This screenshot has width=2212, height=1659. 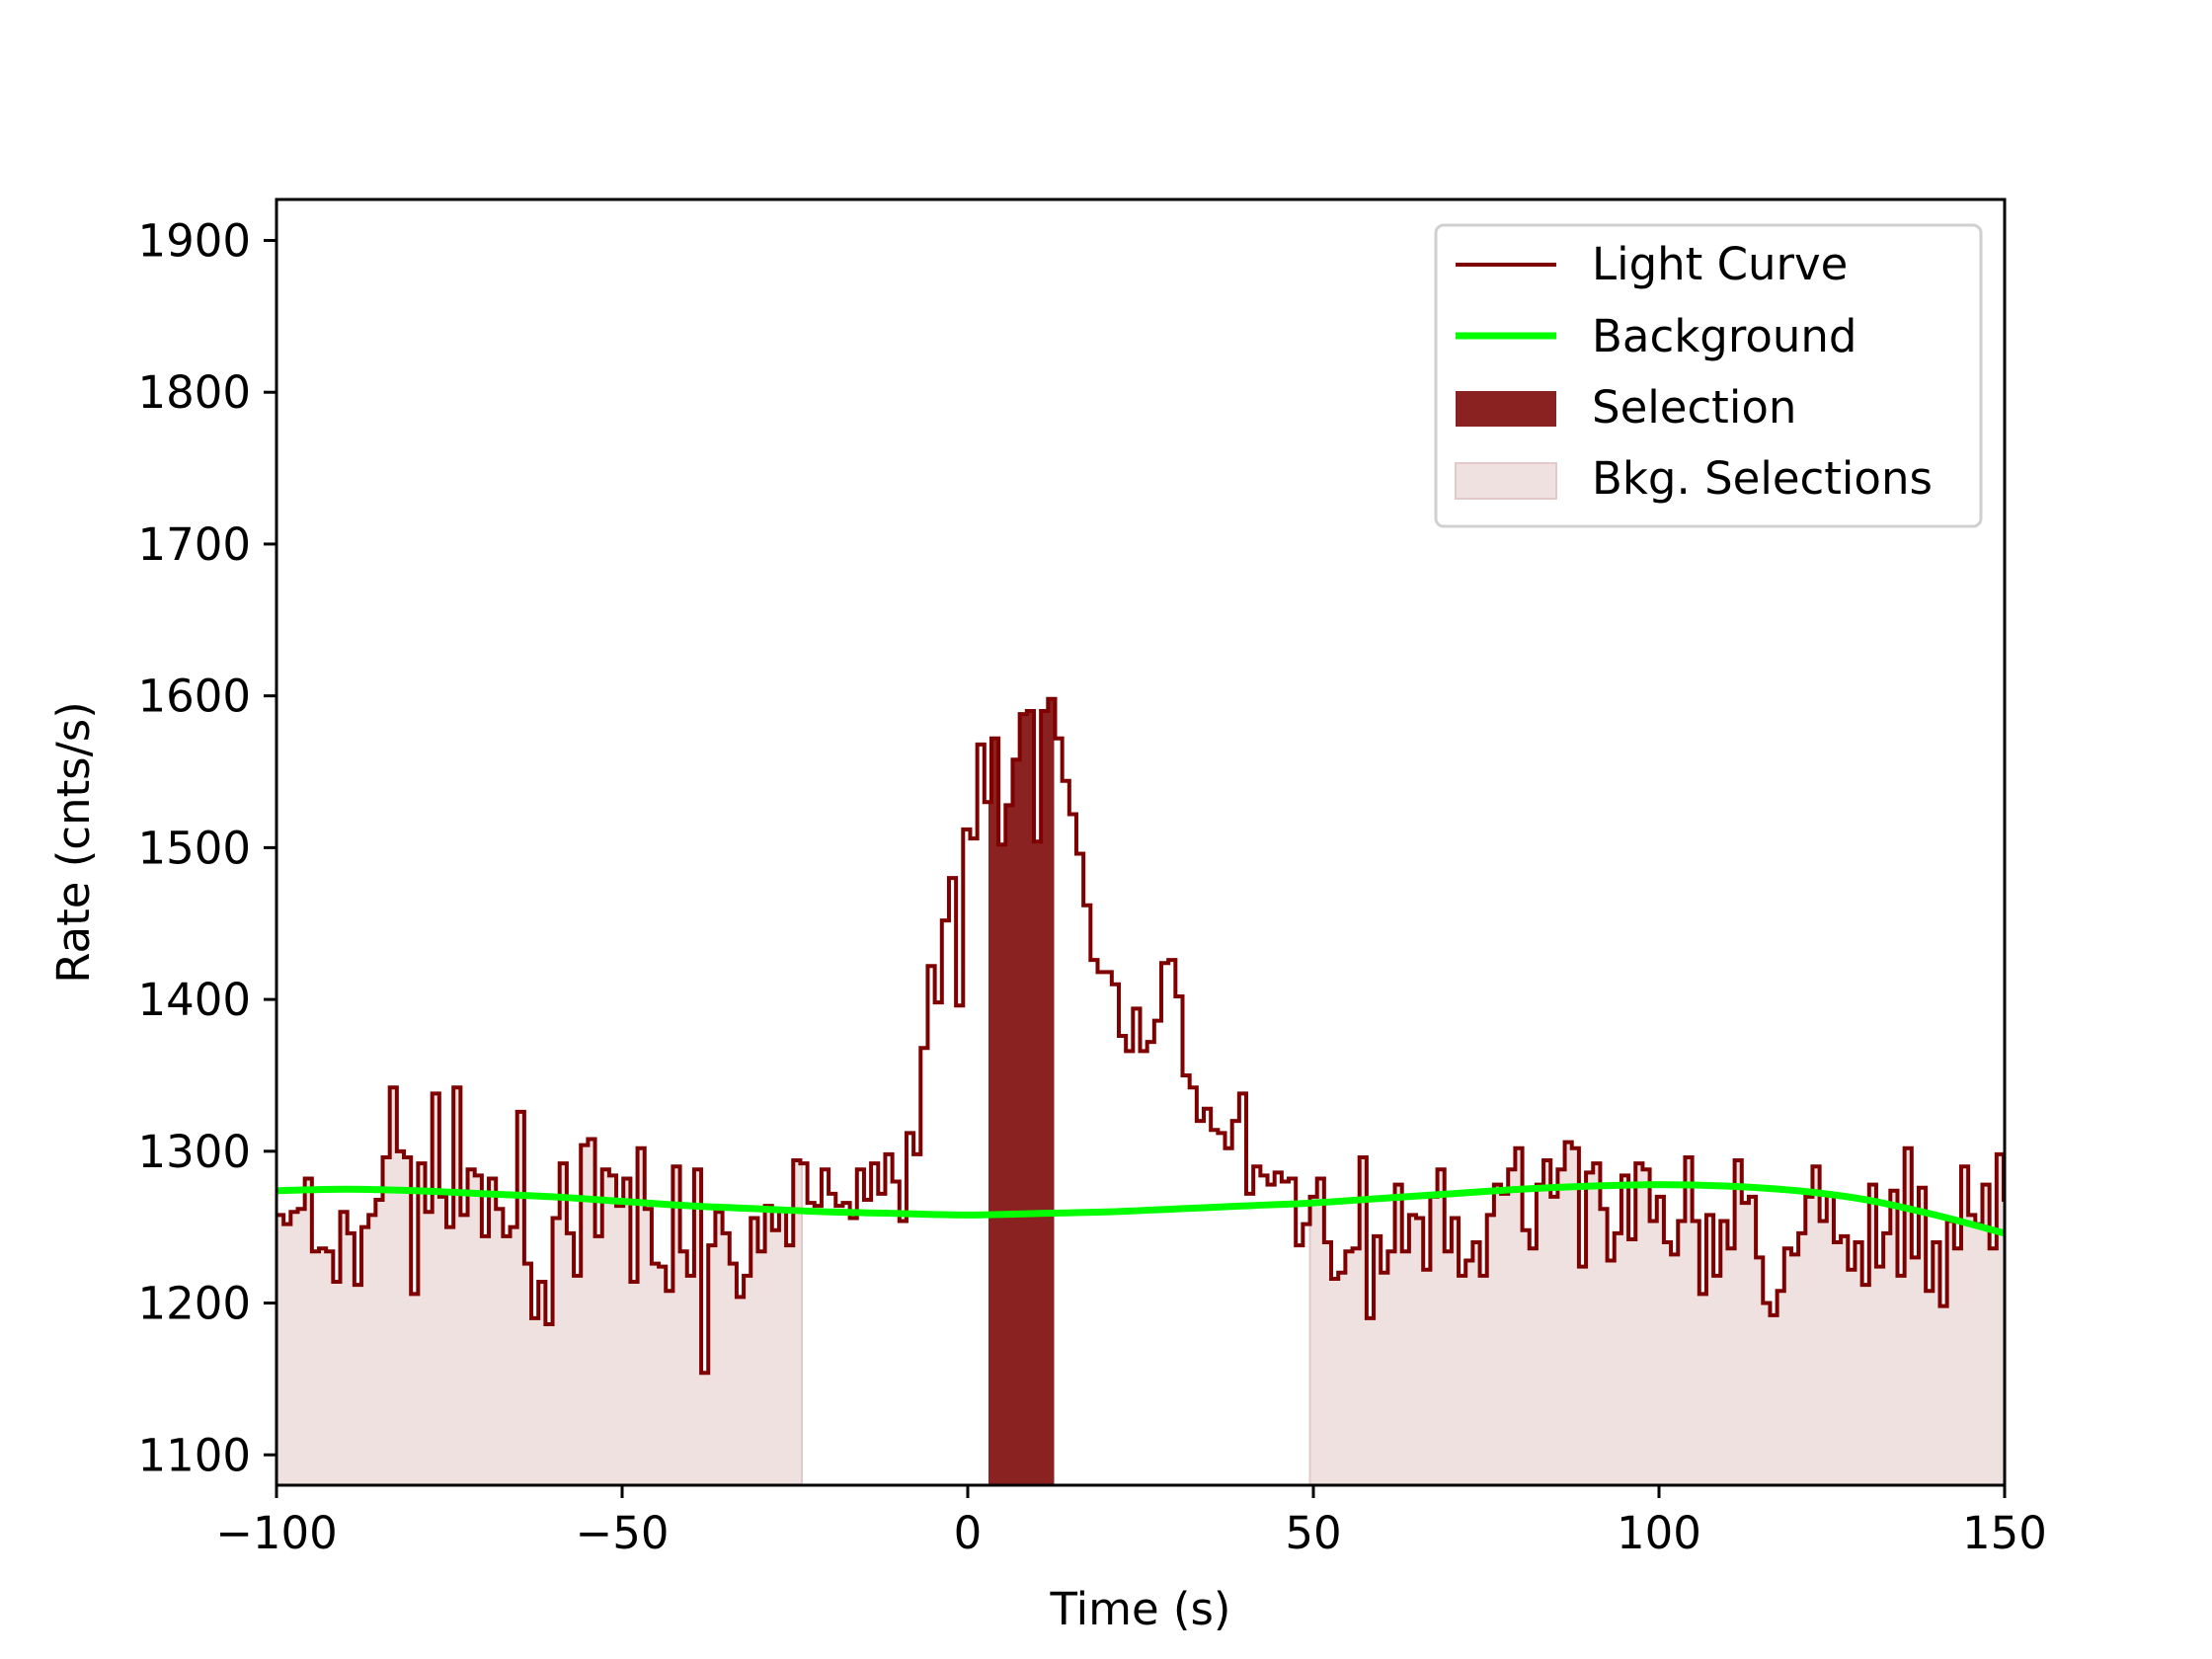 What do you see at coordinates (194, 848) in the screenshot?
I see `y-tick-label: 1500` at bounding box center [194, 848].